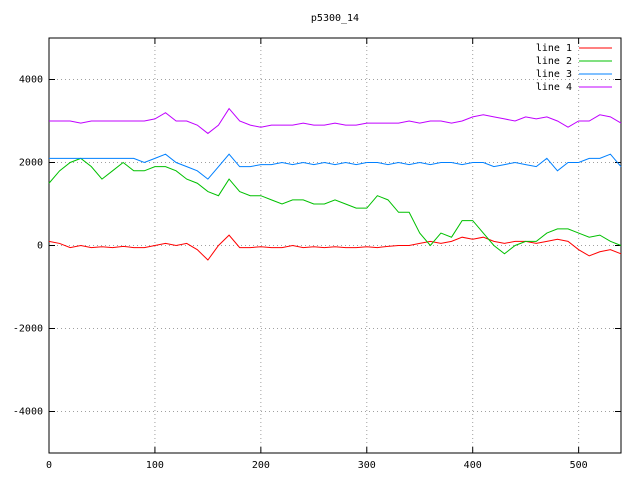 The width and height of the screenshot is (640, 480). What do you see at coordinates (554, 61) in the screenshot?
I see `legend-label: line 2` at bounding box center [554, 61].